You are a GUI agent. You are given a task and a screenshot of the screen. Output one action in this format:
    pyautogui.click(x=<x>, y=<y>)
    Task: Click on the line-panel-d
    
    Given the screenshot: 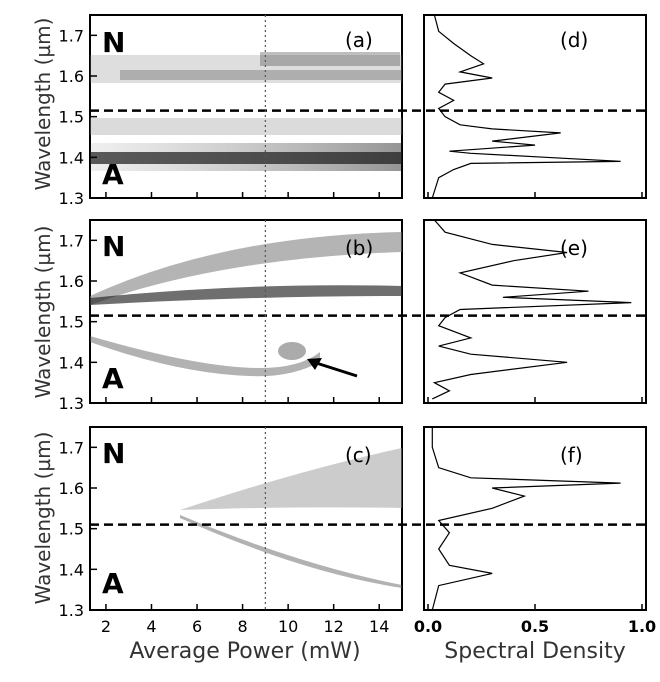 What is the action you would take?
    pyautogui.click(x=535, y=106)
    